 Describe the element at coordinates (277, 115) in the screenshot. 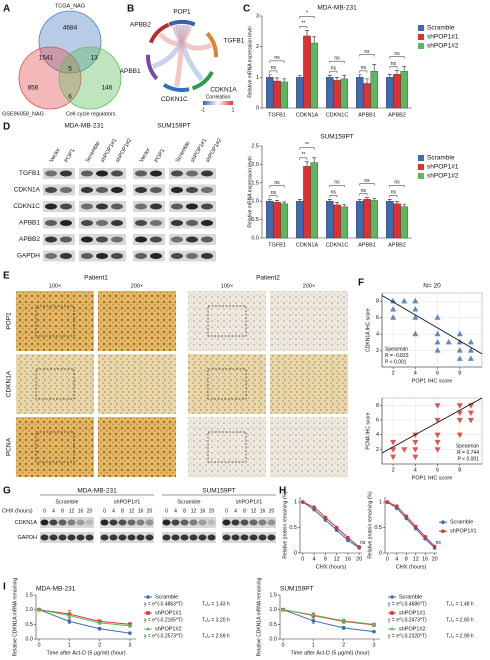

I see `x-tick-label: TGFB1` at that location.